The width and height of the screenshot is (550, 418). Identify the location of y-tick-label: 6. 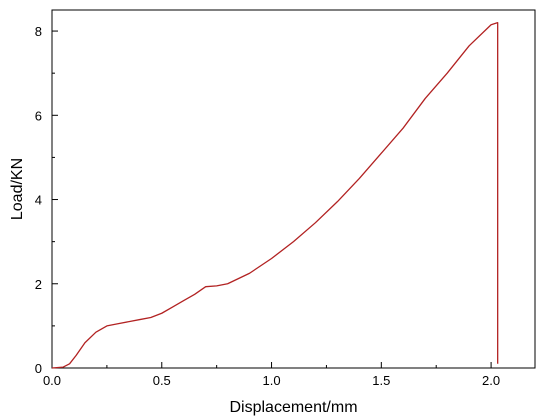
(38, 115).